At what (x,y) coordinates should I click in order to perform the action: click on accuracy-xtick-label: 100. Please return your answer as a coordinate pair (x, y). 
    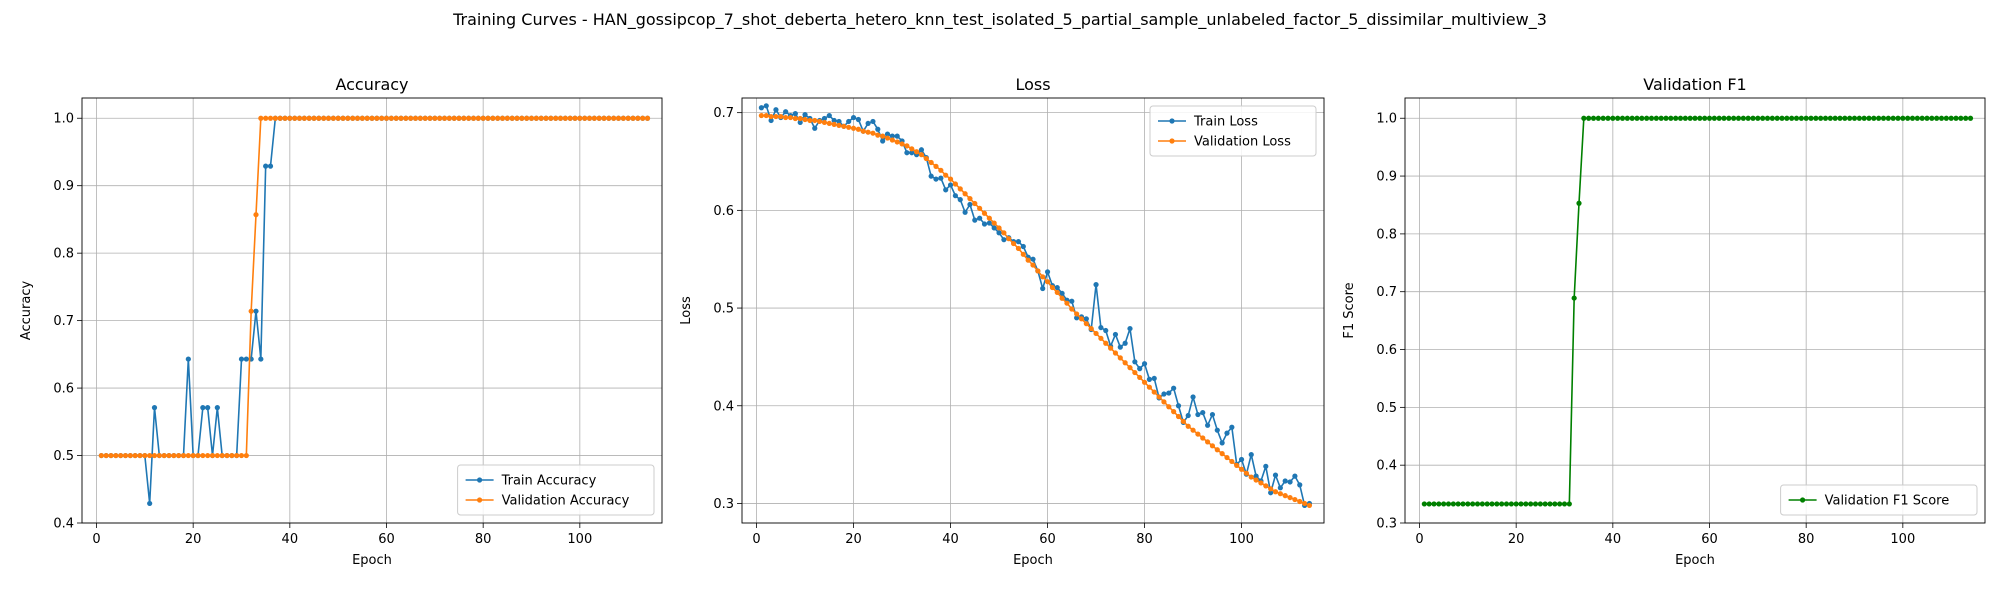
    Looking at the image, I should click on (579, 539).